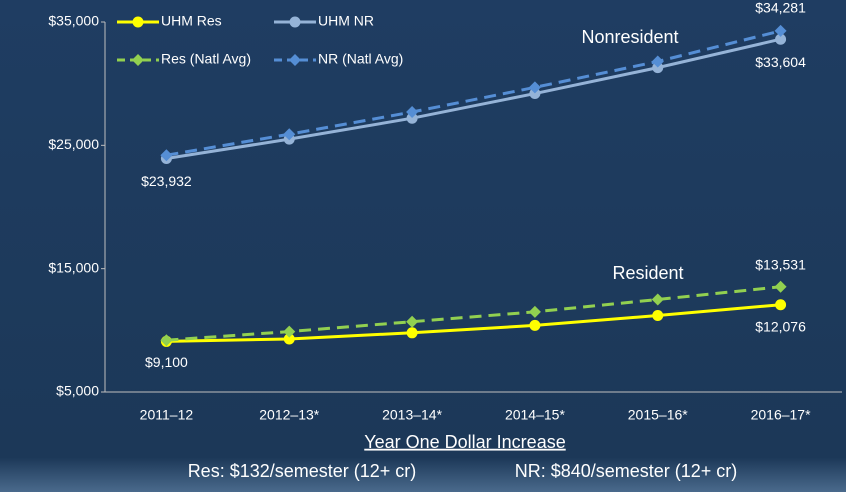 Image resolution: width=846 pixels, height=492 pixels. Describe the element at coordinates (206, 59) in the screenshot. I see `legend-label: Res (Natl Avg)` at that location.